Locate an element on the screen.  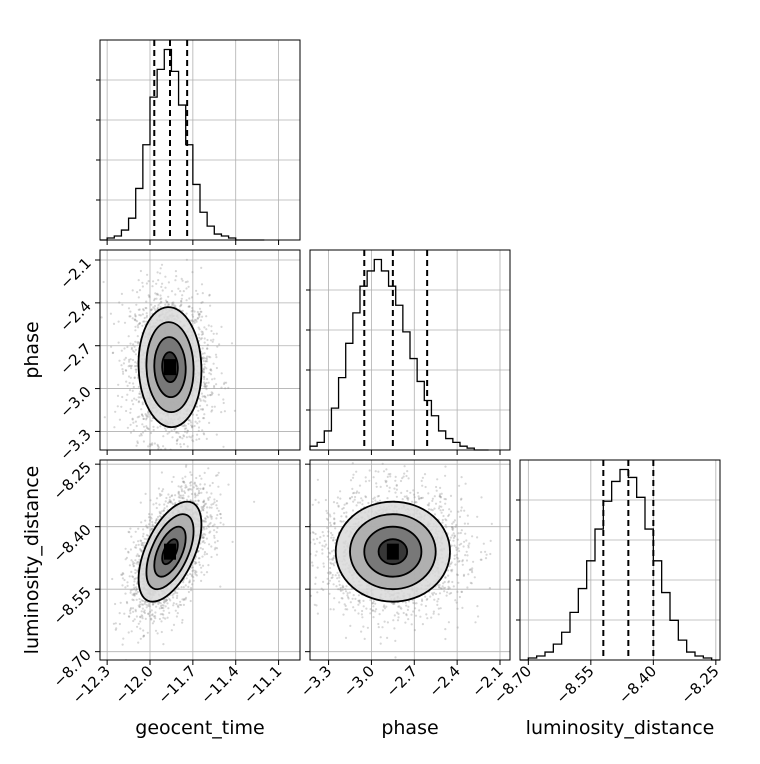
joint-content is located at coordinates (200, 556).